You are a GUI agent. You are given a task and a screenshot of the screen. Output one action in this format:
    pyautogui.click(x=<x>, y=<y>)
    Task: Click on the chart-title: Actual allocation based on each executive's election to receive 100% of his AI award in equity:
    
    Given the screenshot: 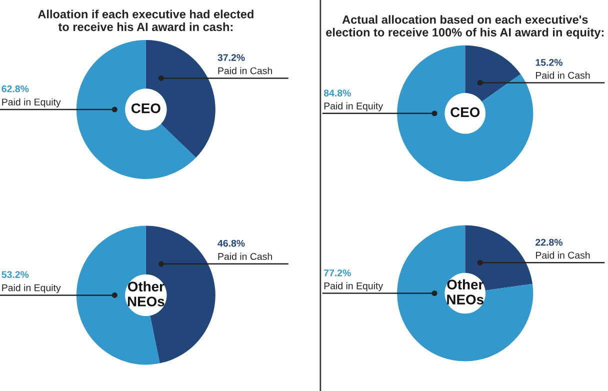 What is the action you would take?
    pyautogui.click(x=465, y=27)
    